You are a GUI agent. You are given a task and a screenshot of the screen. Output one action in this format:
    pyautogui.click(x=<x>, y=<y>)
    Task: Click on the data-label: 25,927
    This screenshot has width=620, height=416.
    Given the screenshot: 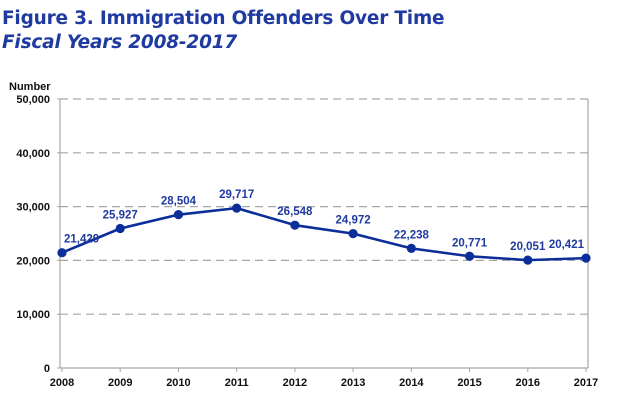 What is the action you would take?
    pyautogui.click(x=120, y=216)
    